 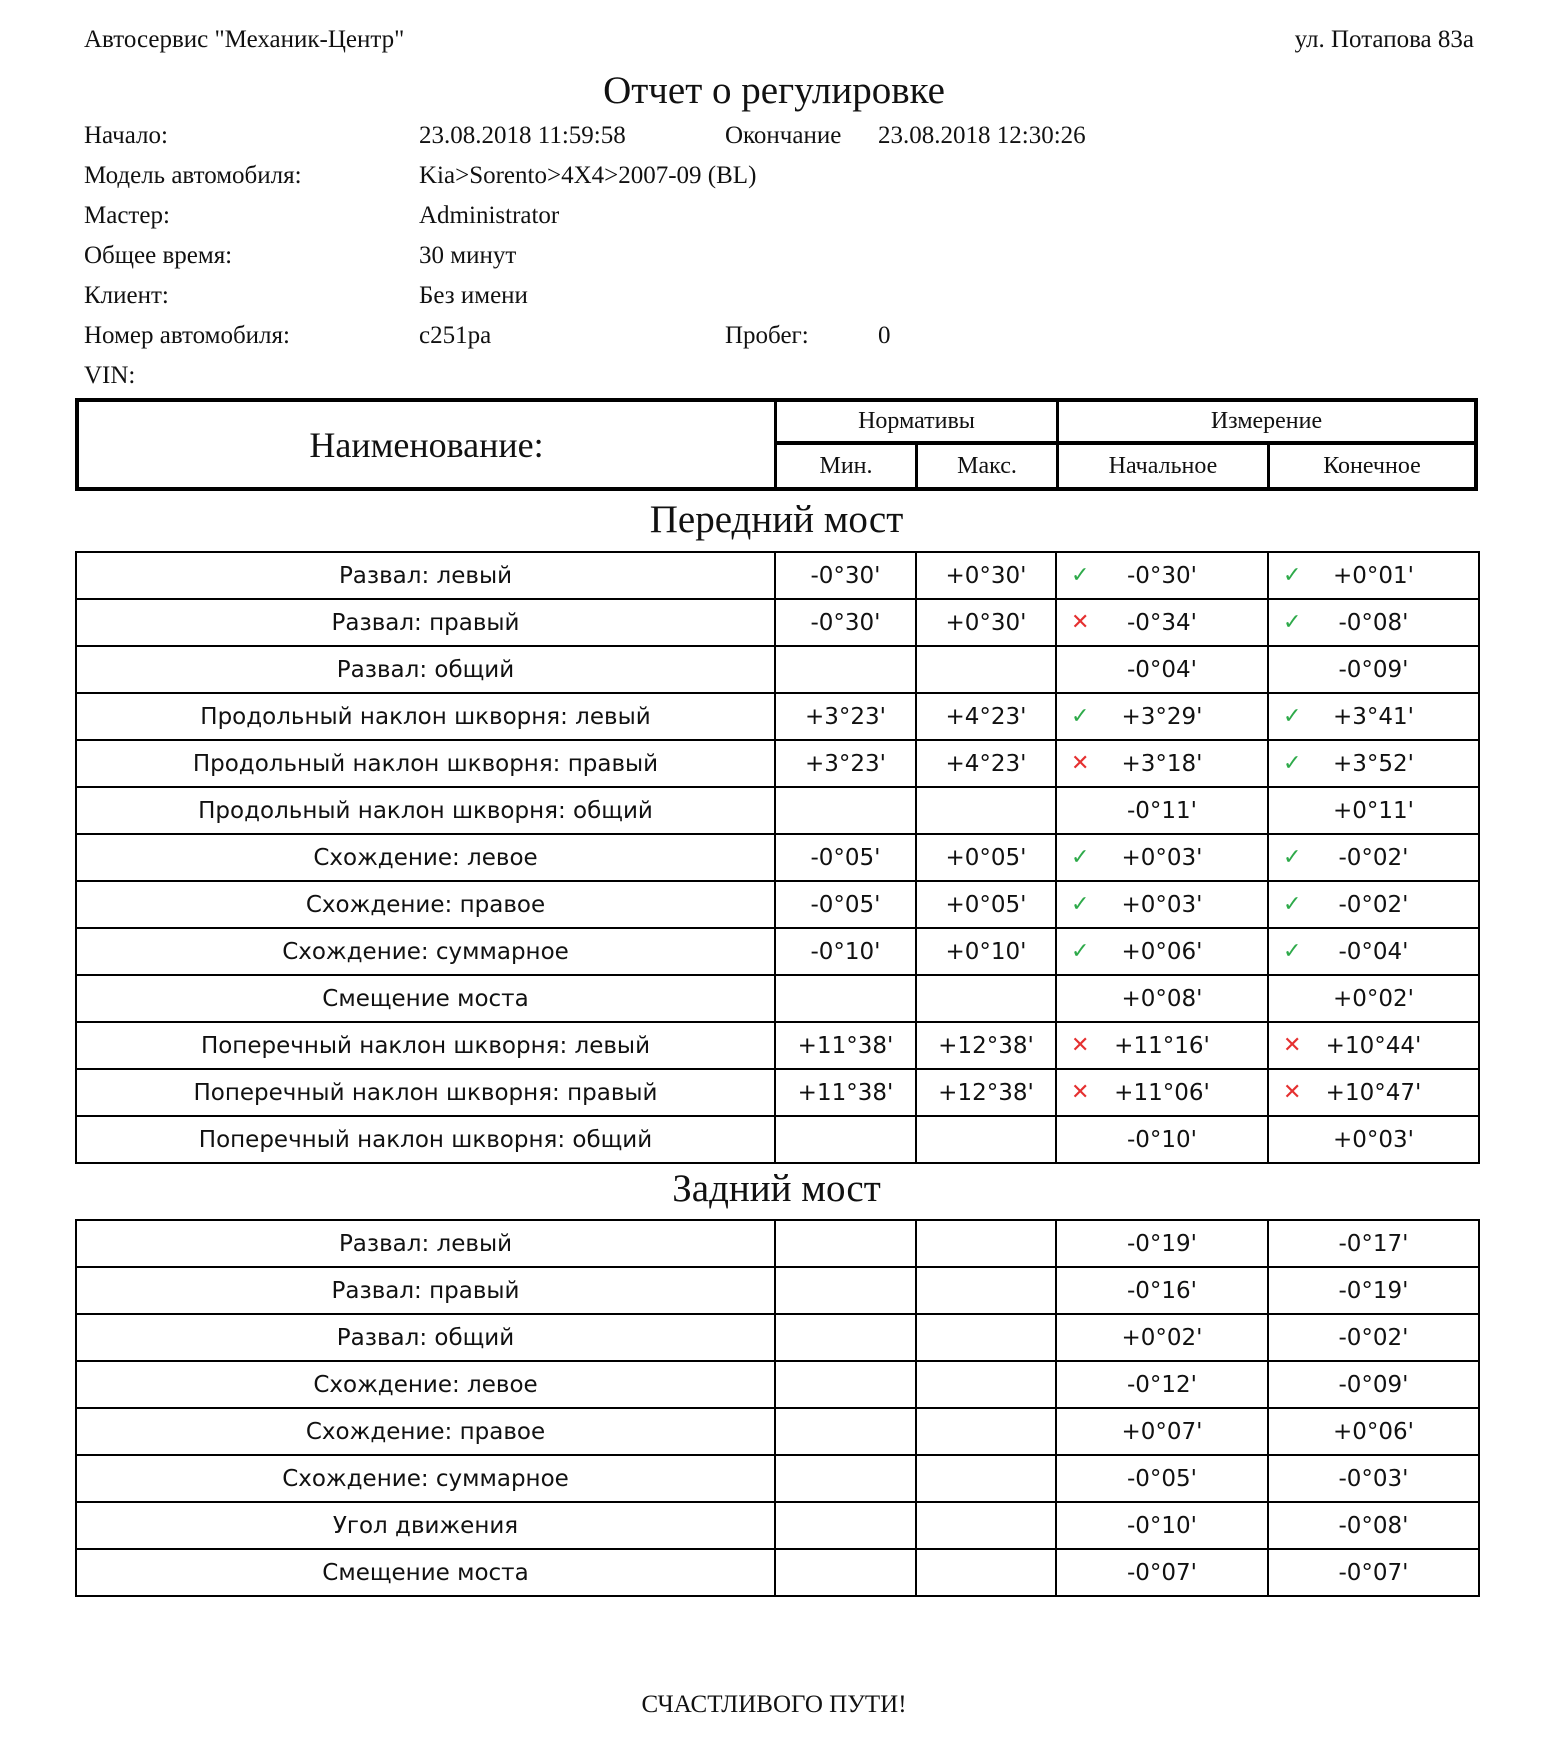 What do you see at coordinates (1162, 1337) in the screenshot?
I see `initial-value: +0°02'` at bounding box center [1162, 1337].